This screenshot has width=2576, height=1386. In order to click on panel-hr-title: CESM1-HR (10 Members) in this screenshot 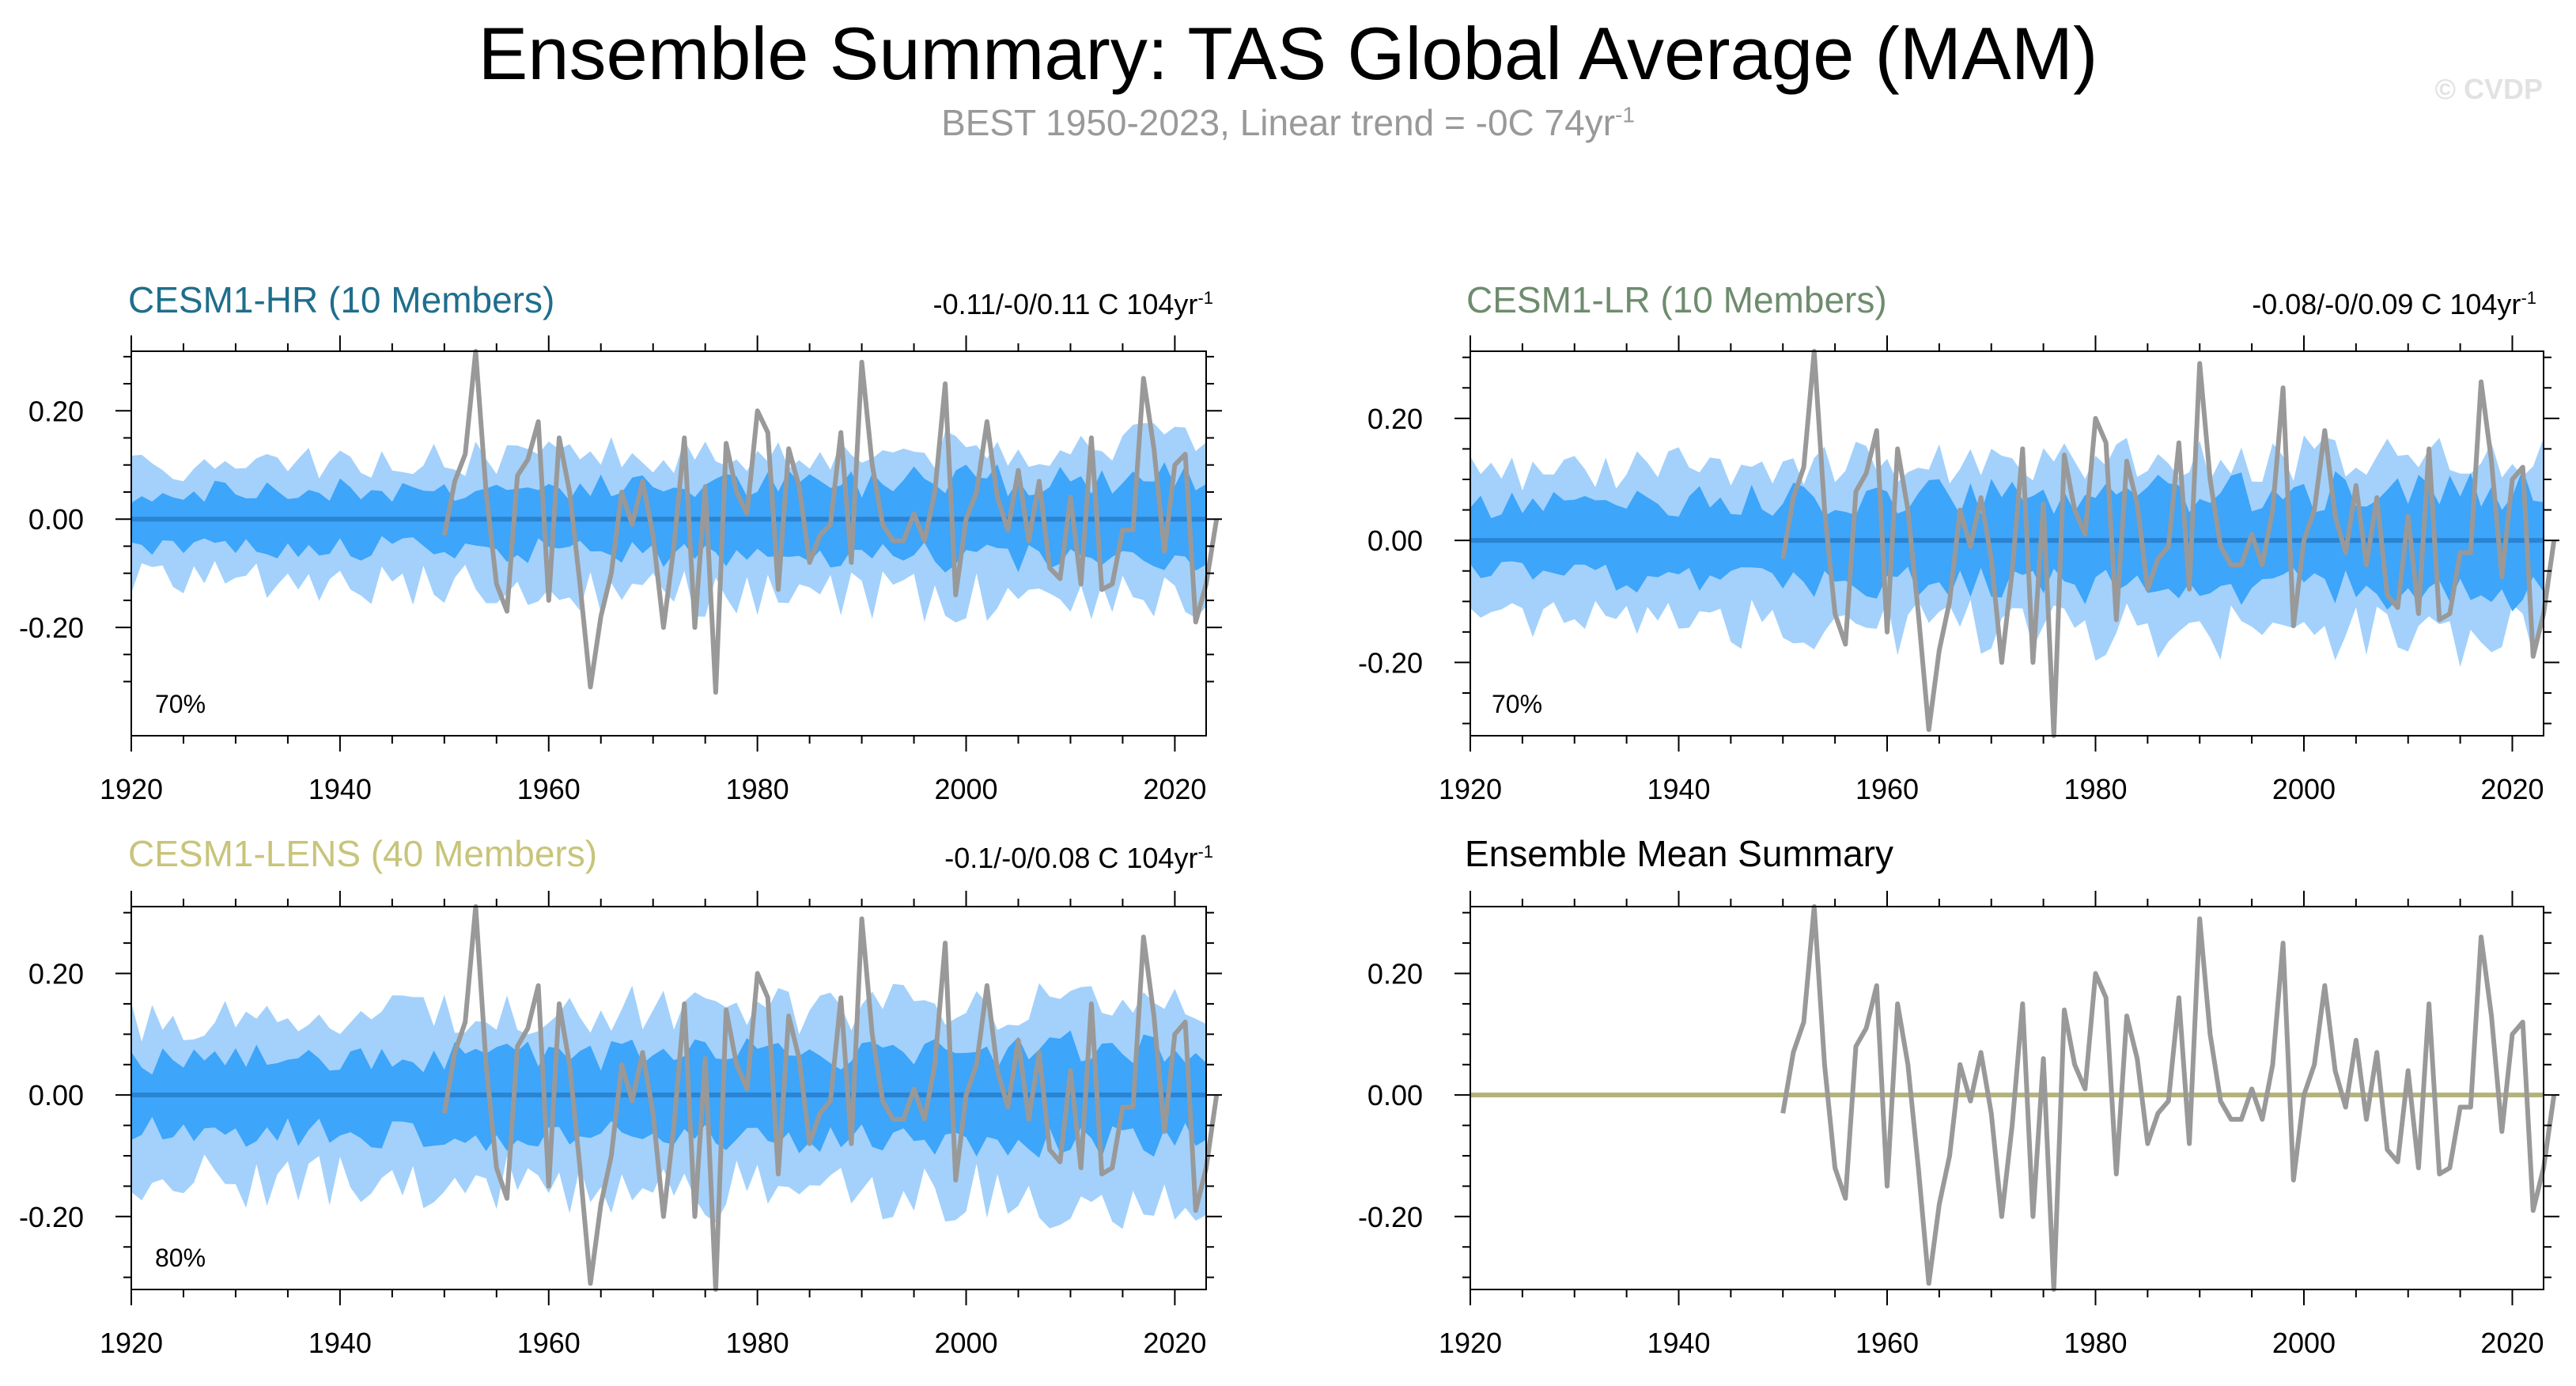, I will do `click(341, 299)`.